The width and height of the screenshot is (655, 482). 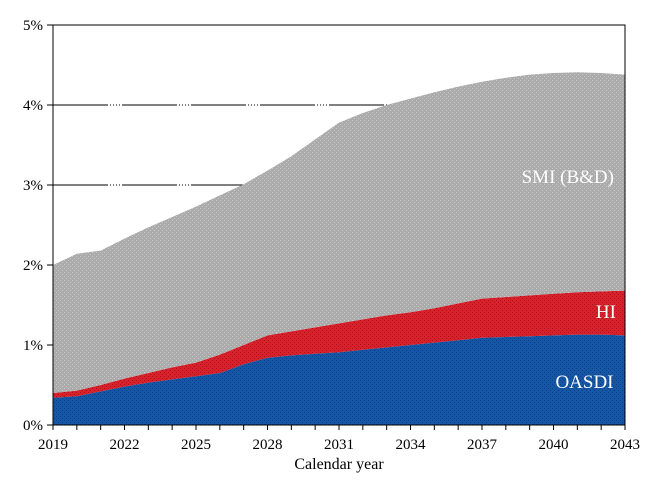 What do you see at coordinates (606, 312) in the screenshot?
I see `series-label-hi: HI` at bounding box center [606, 312].